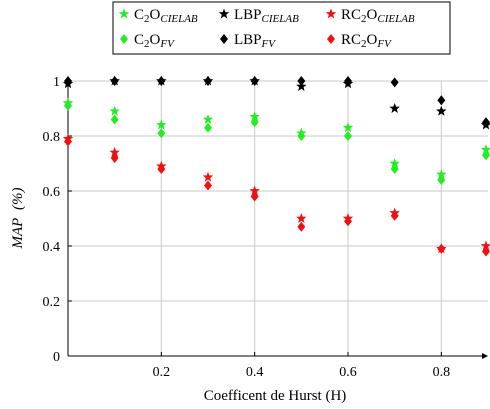 Image resolution: width=490 pixels, height=409 pixels. I want to click on legend-entry-1: LBPCIELAB, so click(266, 16).